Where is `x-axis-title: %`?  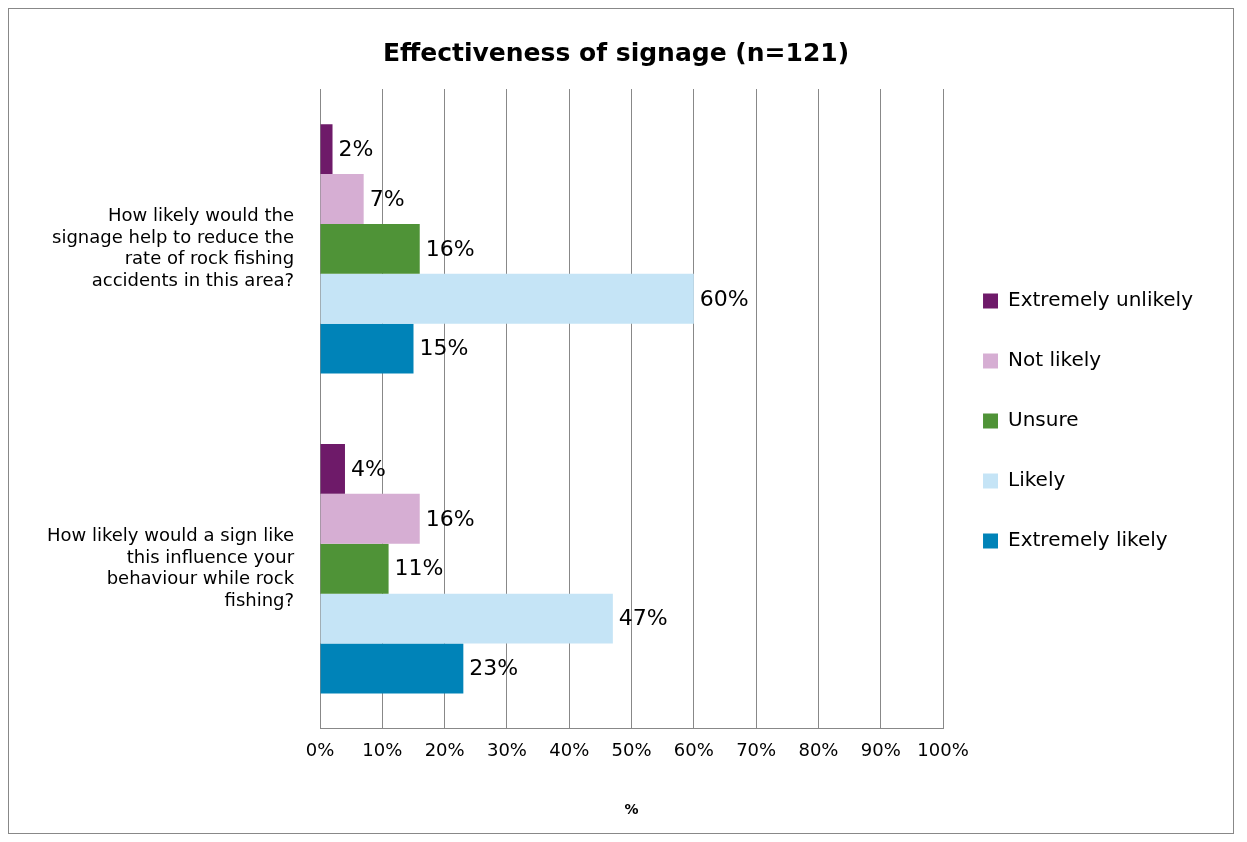 x-axis-title: % is located at coordinates (631, 809).